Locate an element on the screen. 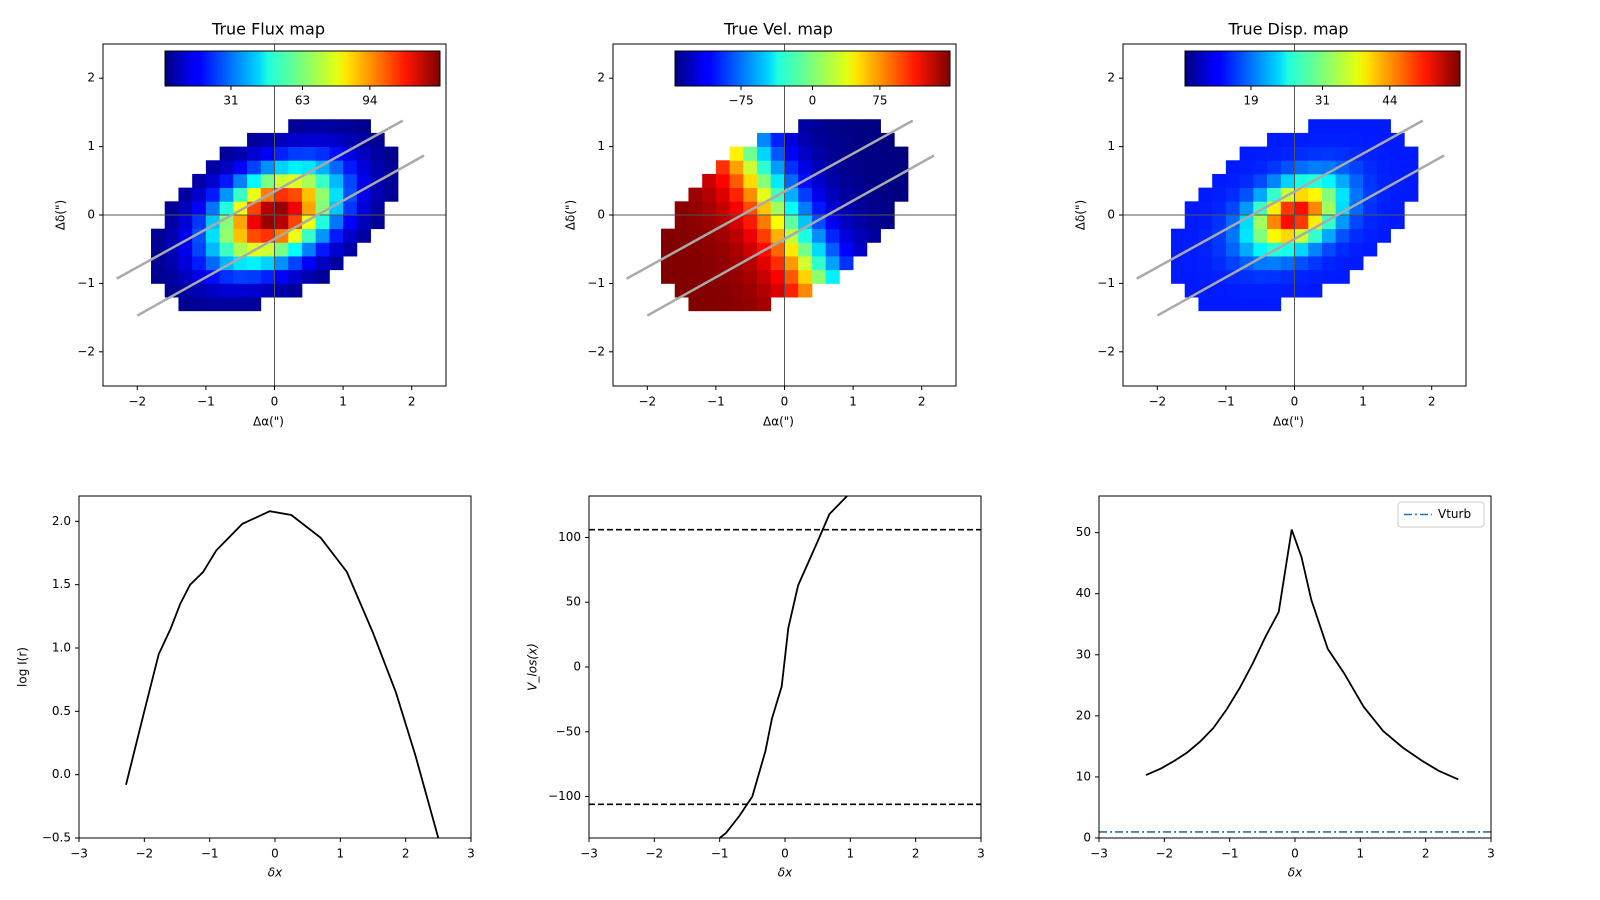  y-tick-label: 0 is located at coordinates (601, 215).